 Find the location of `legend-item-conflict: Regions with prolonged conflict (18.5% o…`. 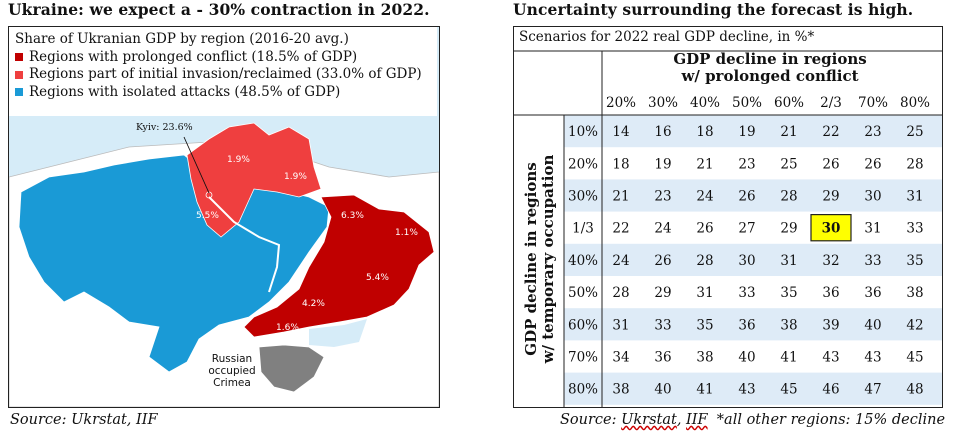

legend-item-conflict: Regions with prolonged conflict (18.5% o… is located at coordinates (226, 58).